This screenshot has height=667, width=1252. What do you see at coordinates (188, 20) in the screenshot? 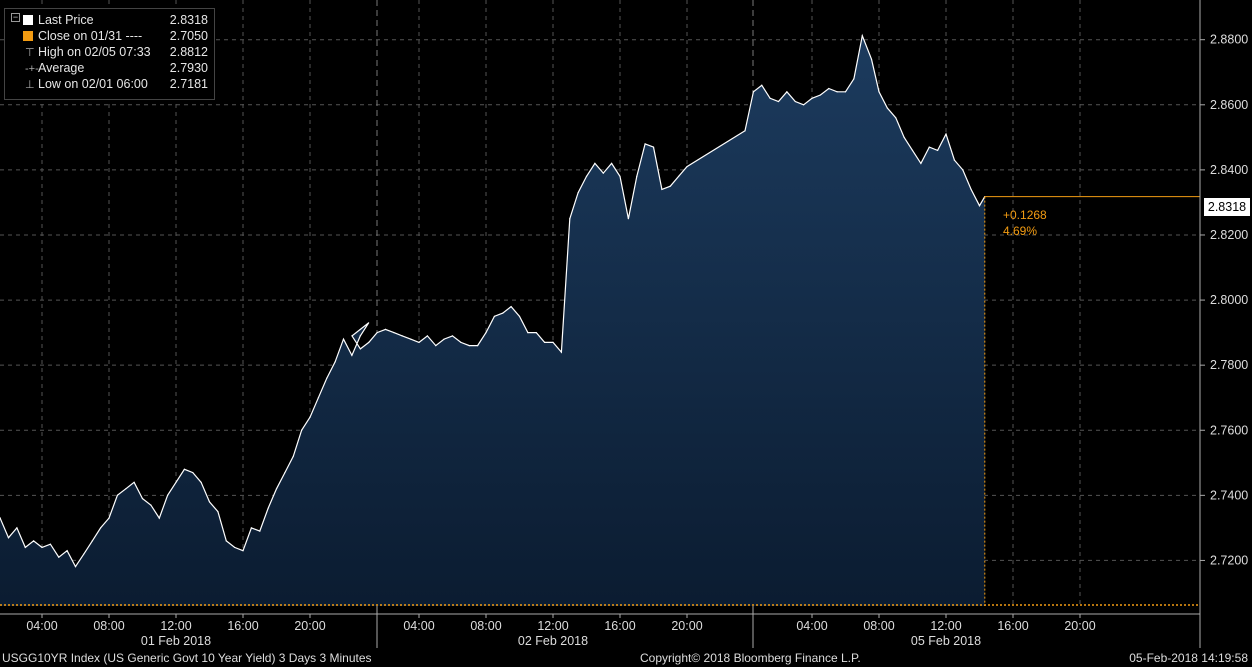
I see `legend-value: 2.8318` at bounding box center [188, 20].